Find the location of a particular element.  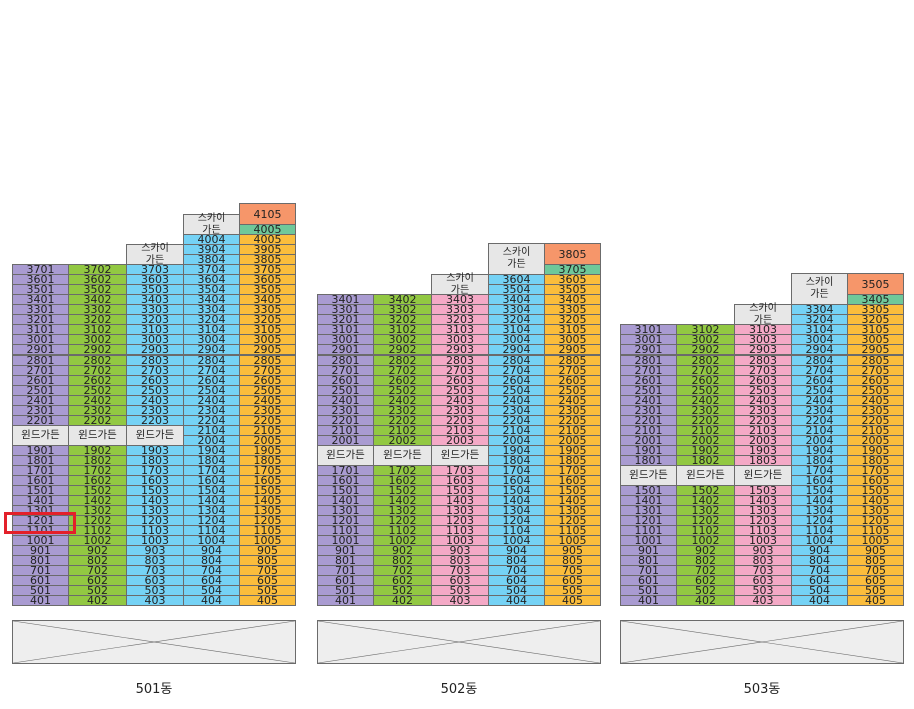

unit-1501: 1501 is located at coordinates (648, 490).